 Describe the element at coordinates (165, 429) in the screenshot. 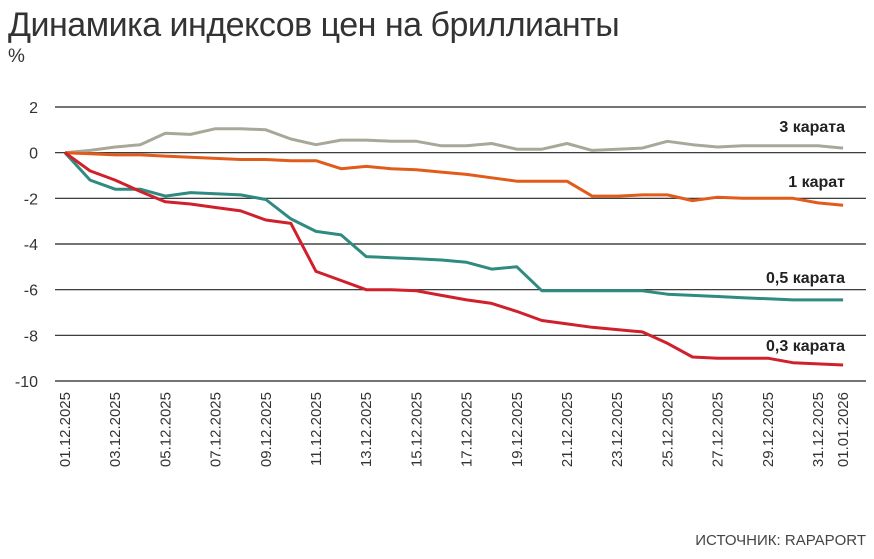

I see `x-tick-label: 05.12.2025` at that location.